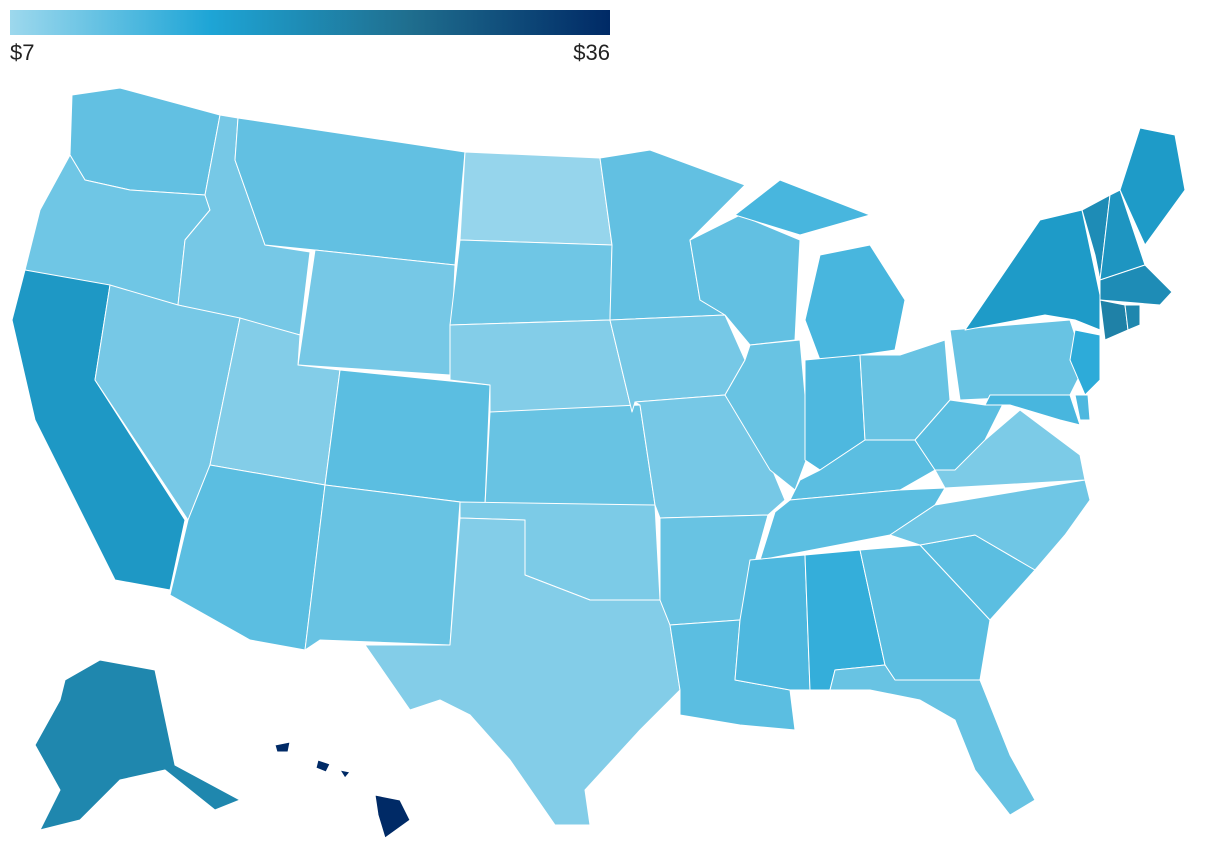 The height and width of the screenshot is (850, 1220). What do you see at coordinates (591, 52) in the screenshot?
I see `legend-max-label: $36` at bounding box center [591, 52].